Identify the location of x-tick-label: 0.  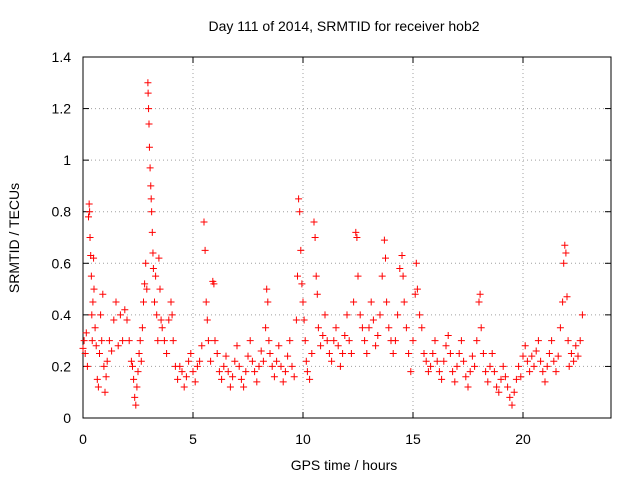
(83, 439).